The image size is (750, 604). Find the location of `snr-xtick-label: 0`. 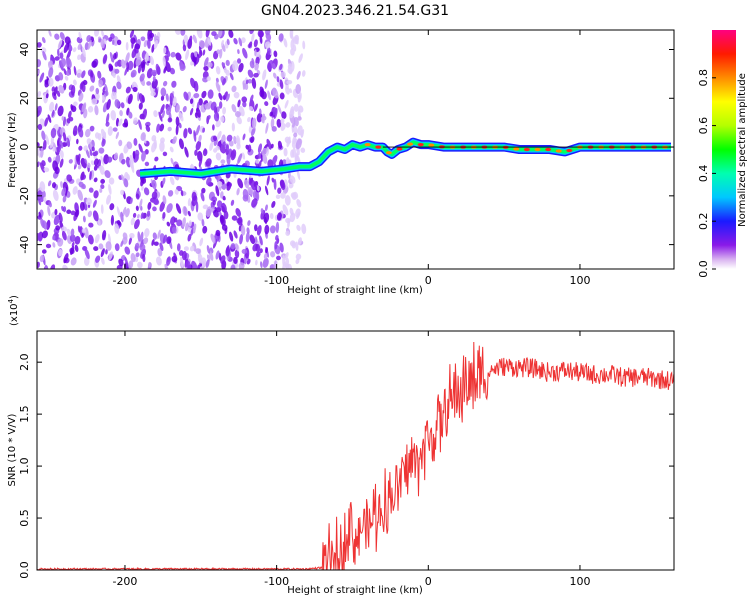

snr-xtick-label: 0 is located at coordinates (428, 581).